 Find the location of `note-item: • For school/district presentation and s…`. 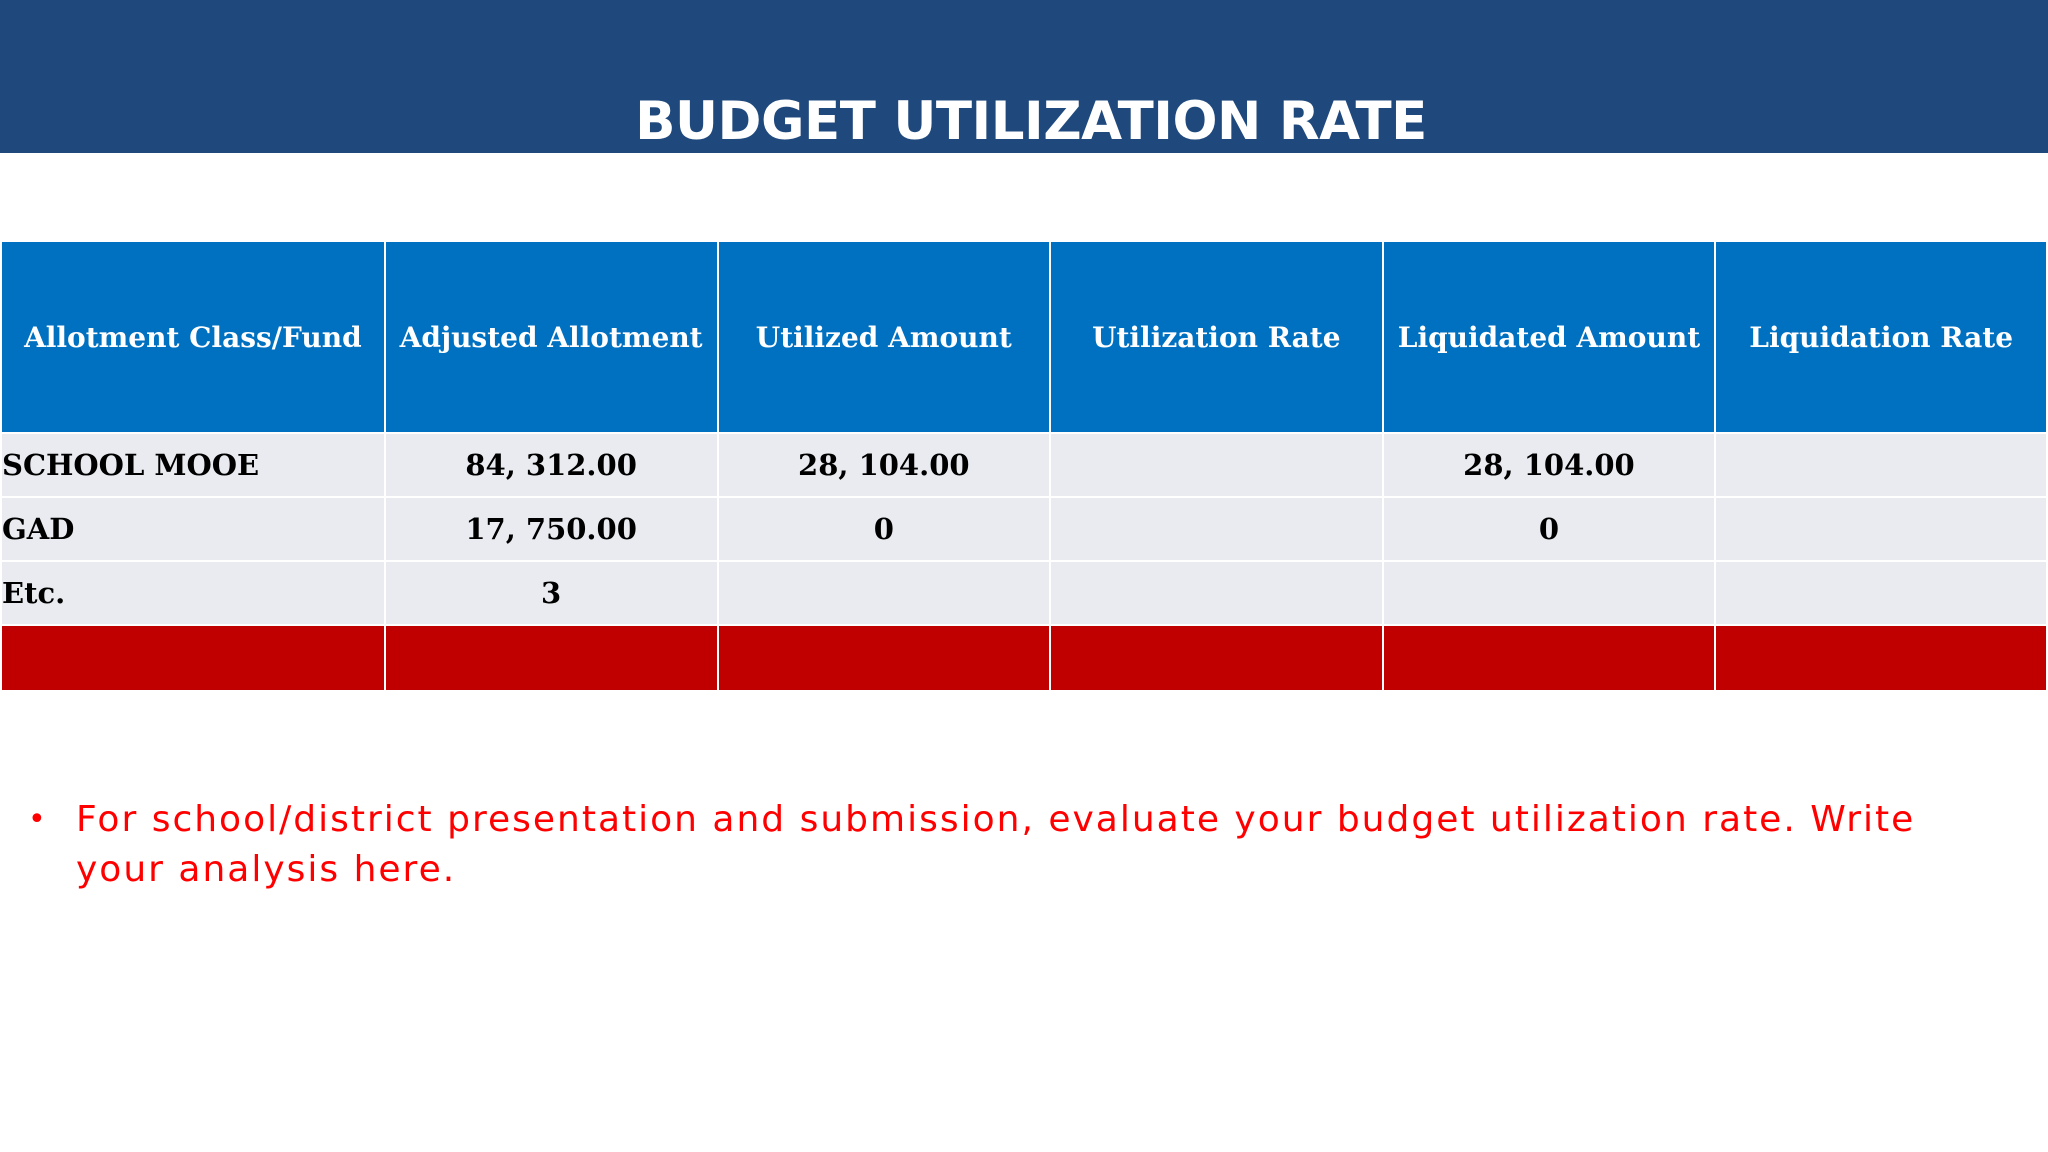

note-item: • For school/district presentation and s… is located at coordinates (1008, 845).